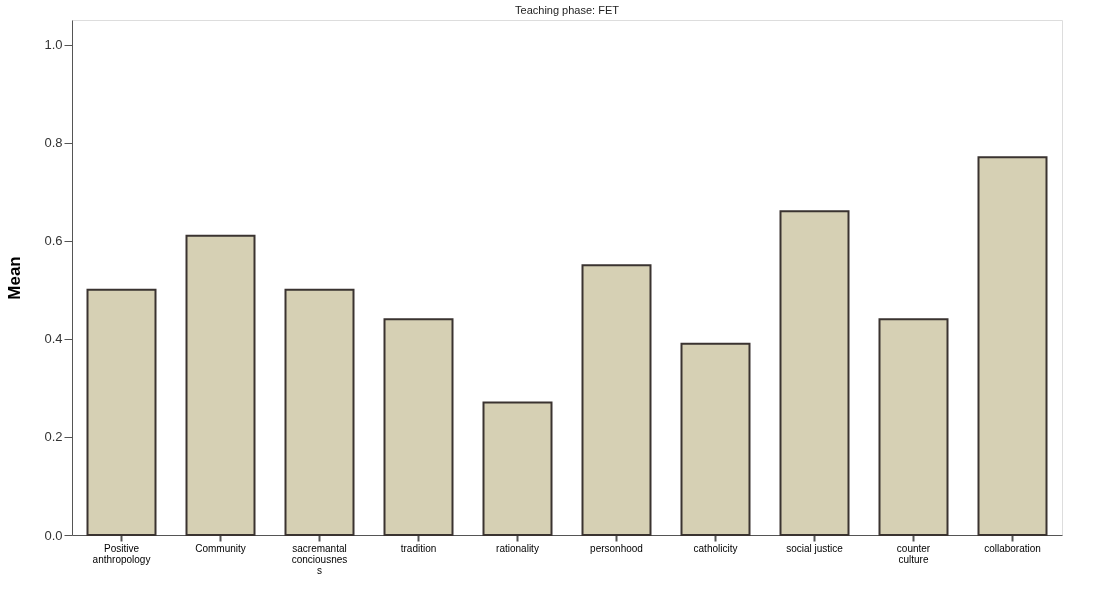  I want to click on x-tick-label: rationality, so click(517, 548).